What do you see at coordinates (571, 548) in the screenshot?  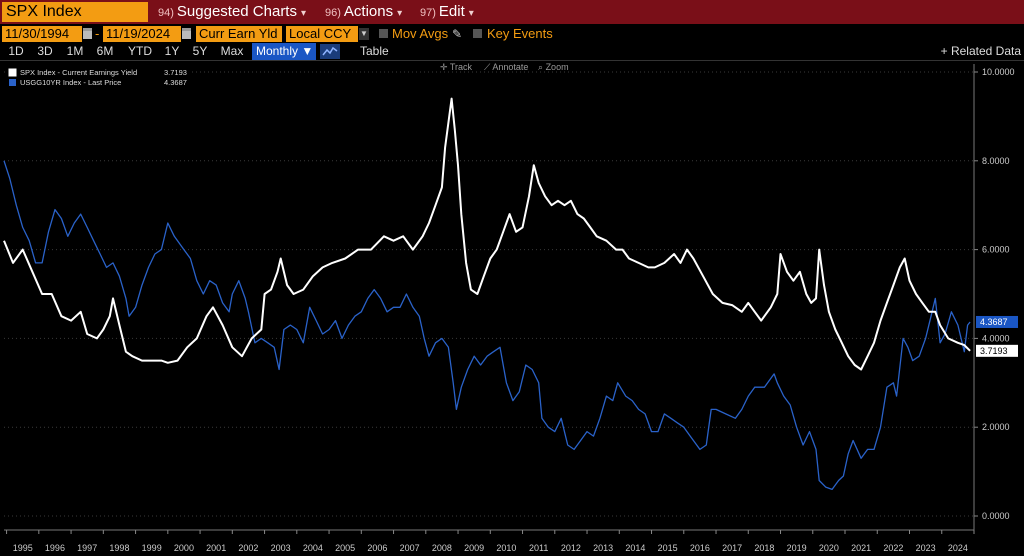 I see `x-tick-label: 2012` at bounding box center [571, 548].